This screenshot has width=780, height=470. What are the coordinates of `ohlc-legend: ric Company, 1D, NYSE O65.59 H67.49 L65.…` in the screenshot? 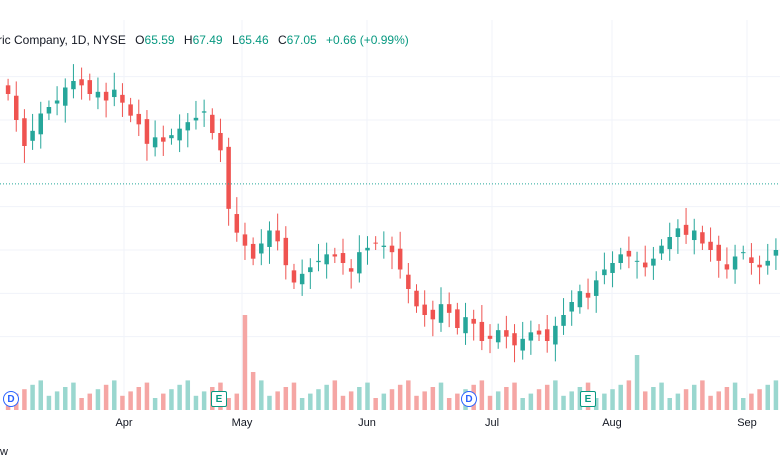 It's located at (204, 40).